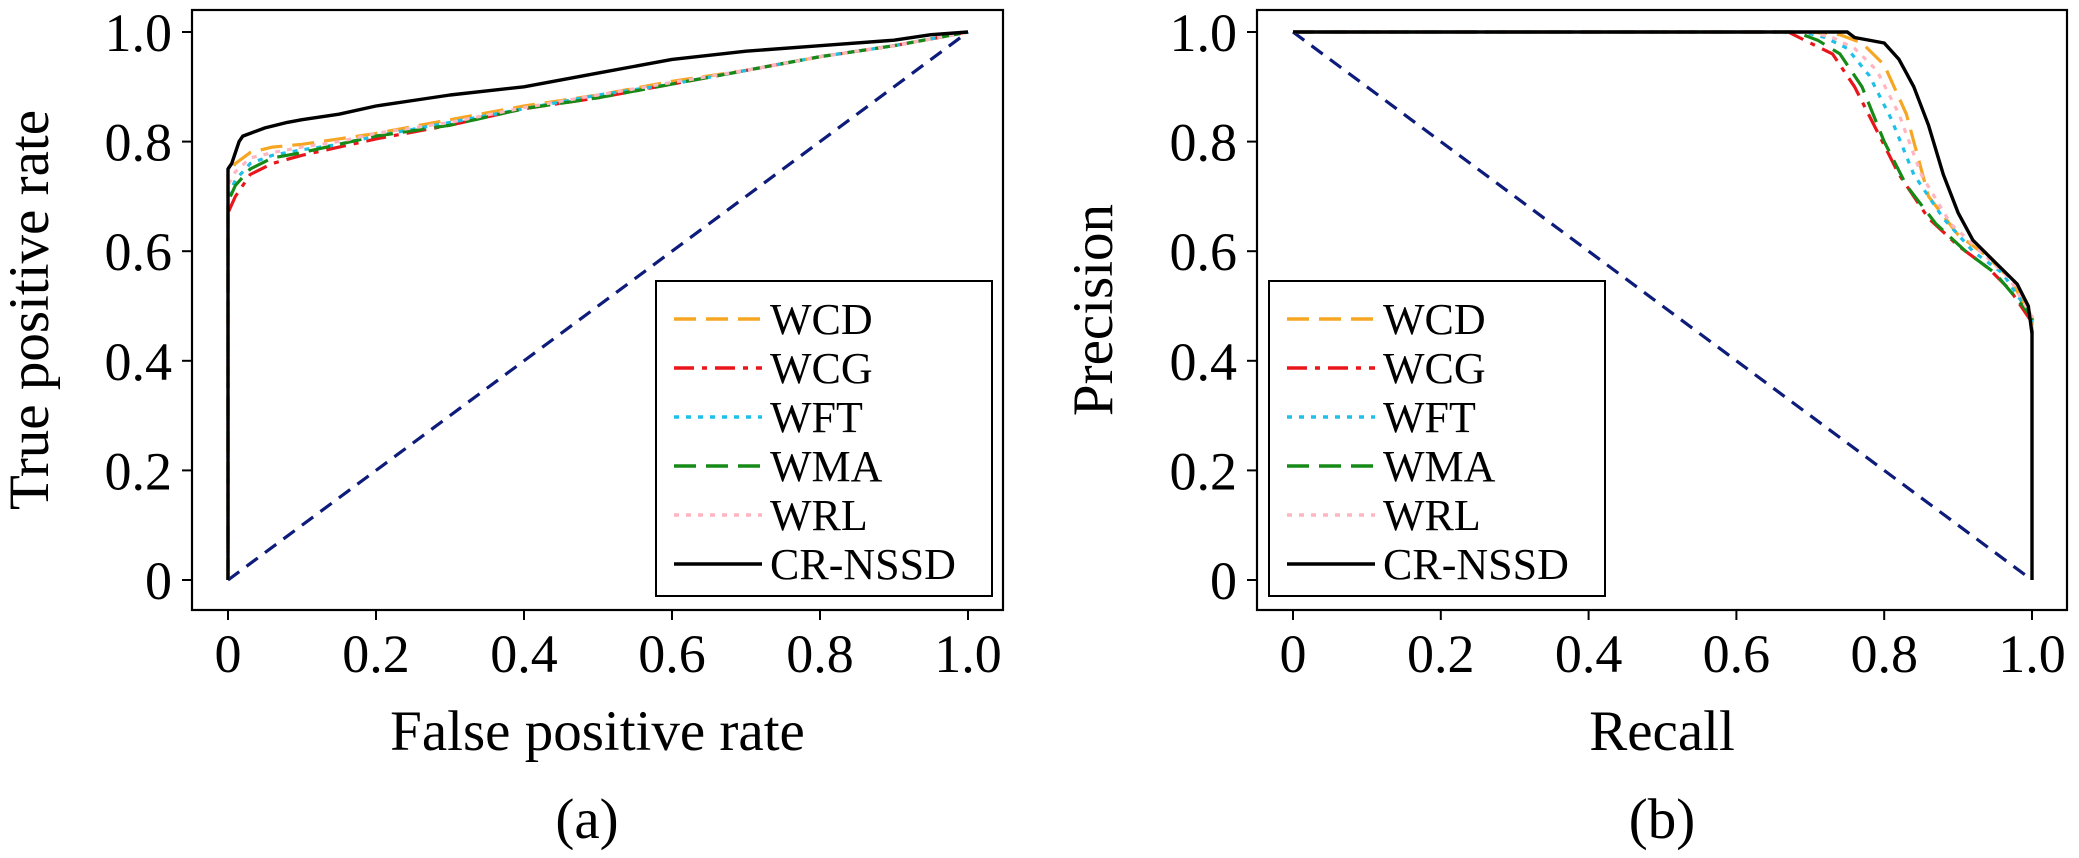 This screenshot has width=2079, height=858. I want to click on x-tick-label-a: 0, so click(228, 654).